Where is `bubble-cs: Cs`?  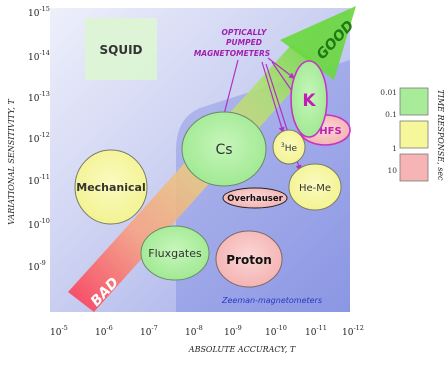
bubble-cs: Cs is located at coordinates (224, 149).